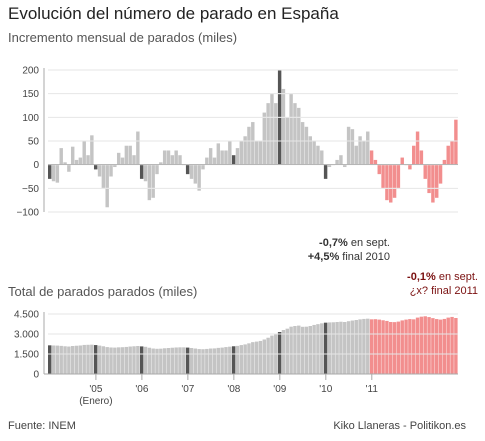 This screenshot has width=485, height=441. Describe the element at coordinates (233, 389) in the screenshot. I see `x-tick-label: '08` at that location.